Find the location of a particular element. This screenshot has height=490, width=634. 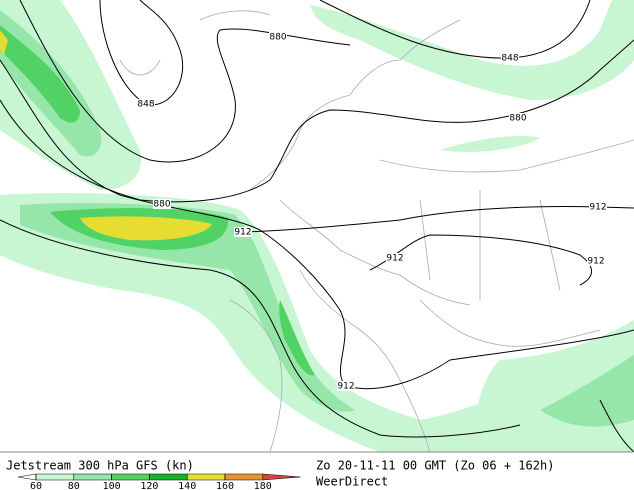

source: WeerDirect is located at coordinates (352, 482).